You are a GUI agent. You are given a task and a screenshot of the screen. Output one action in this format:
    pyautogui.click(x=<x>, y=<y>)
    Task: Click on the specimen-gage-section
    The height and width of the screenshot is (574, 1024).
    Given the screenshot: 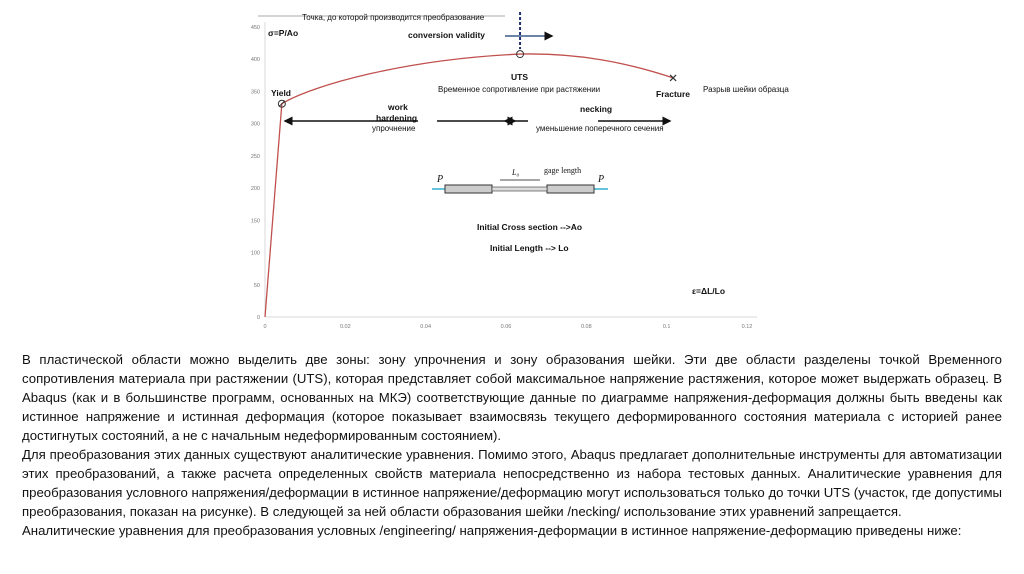 What is the action you would take?
    pyautogui.click(x=519, y=189)
    